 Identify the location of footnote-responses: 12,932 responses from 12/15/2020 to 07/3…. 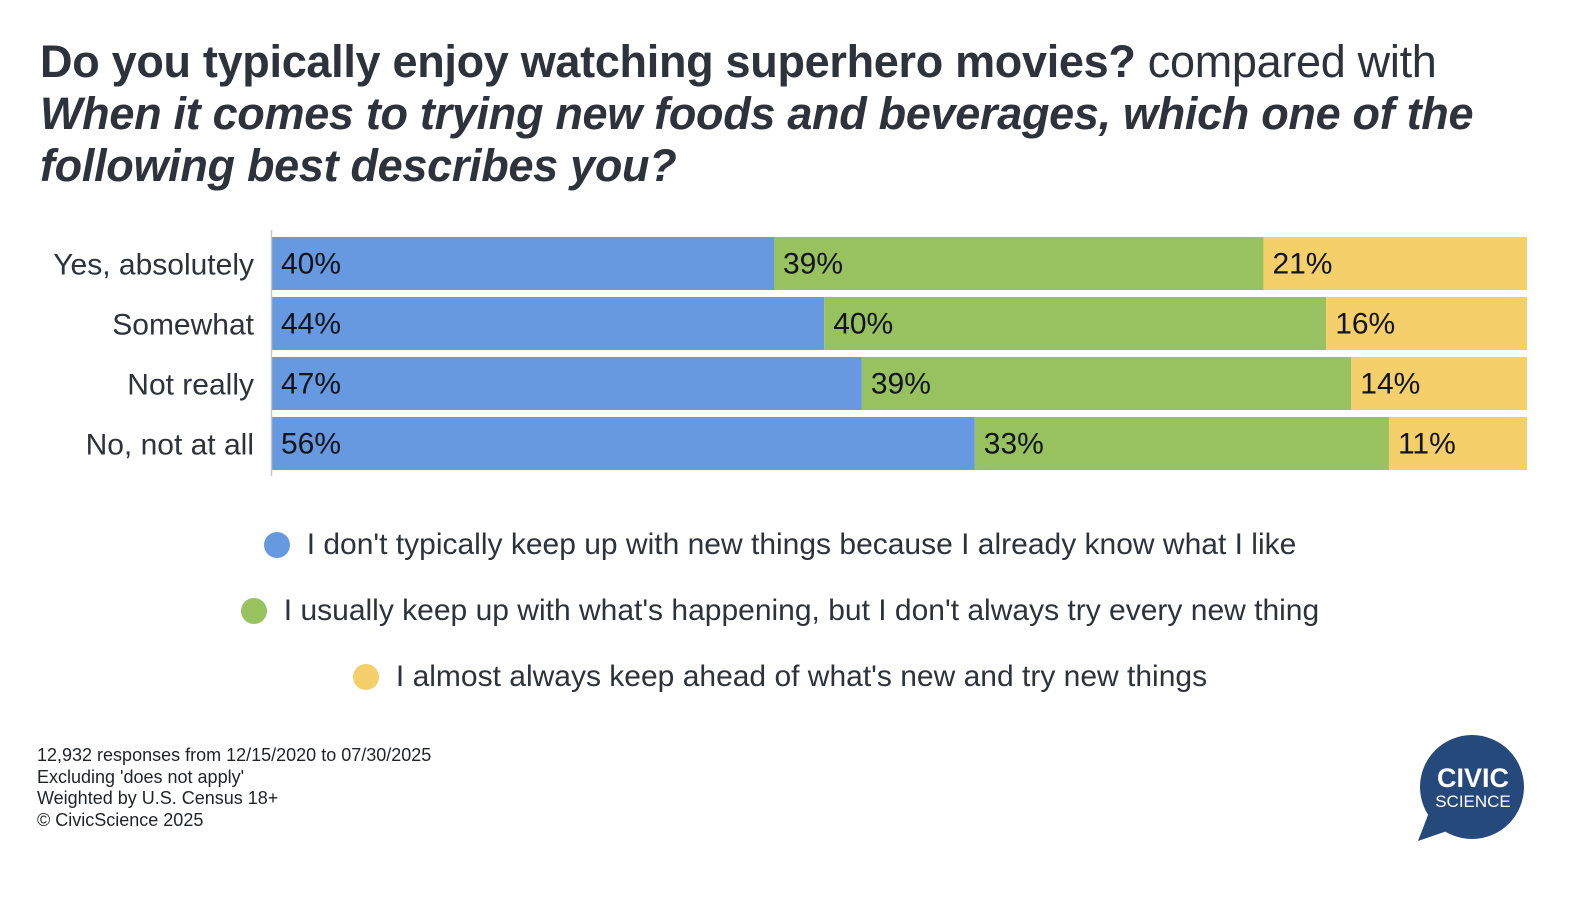
(234, 755).